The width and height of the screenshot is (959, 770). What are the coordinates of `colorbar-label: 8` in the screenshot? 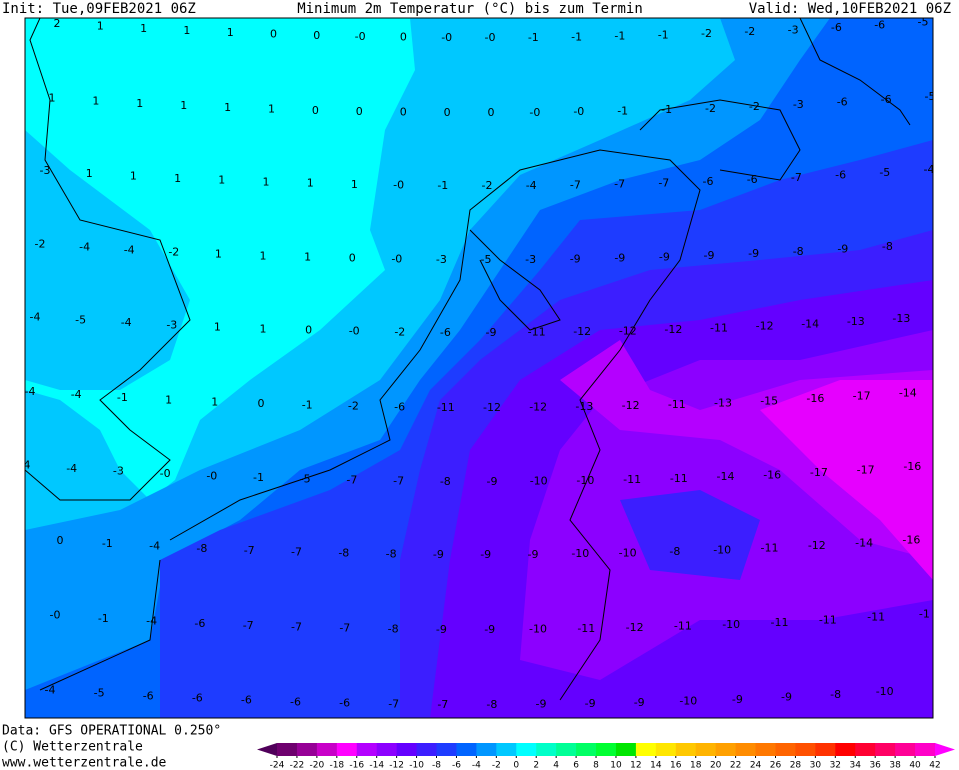 It's located at (596, 765).